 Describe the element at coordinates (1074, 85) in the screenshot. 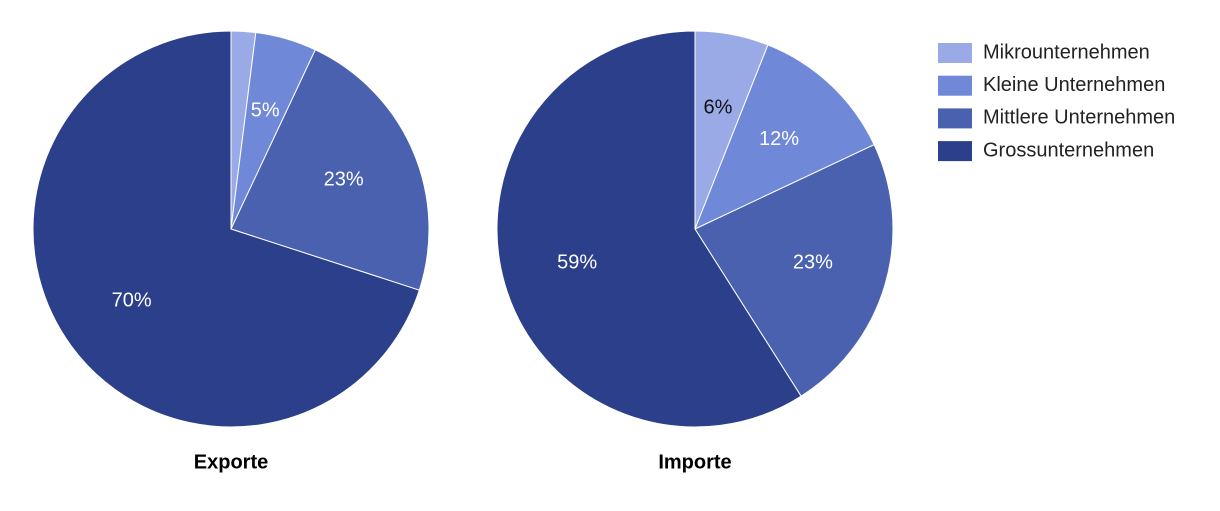

I see `legend-label: Kleine Unternehmen` at that location.